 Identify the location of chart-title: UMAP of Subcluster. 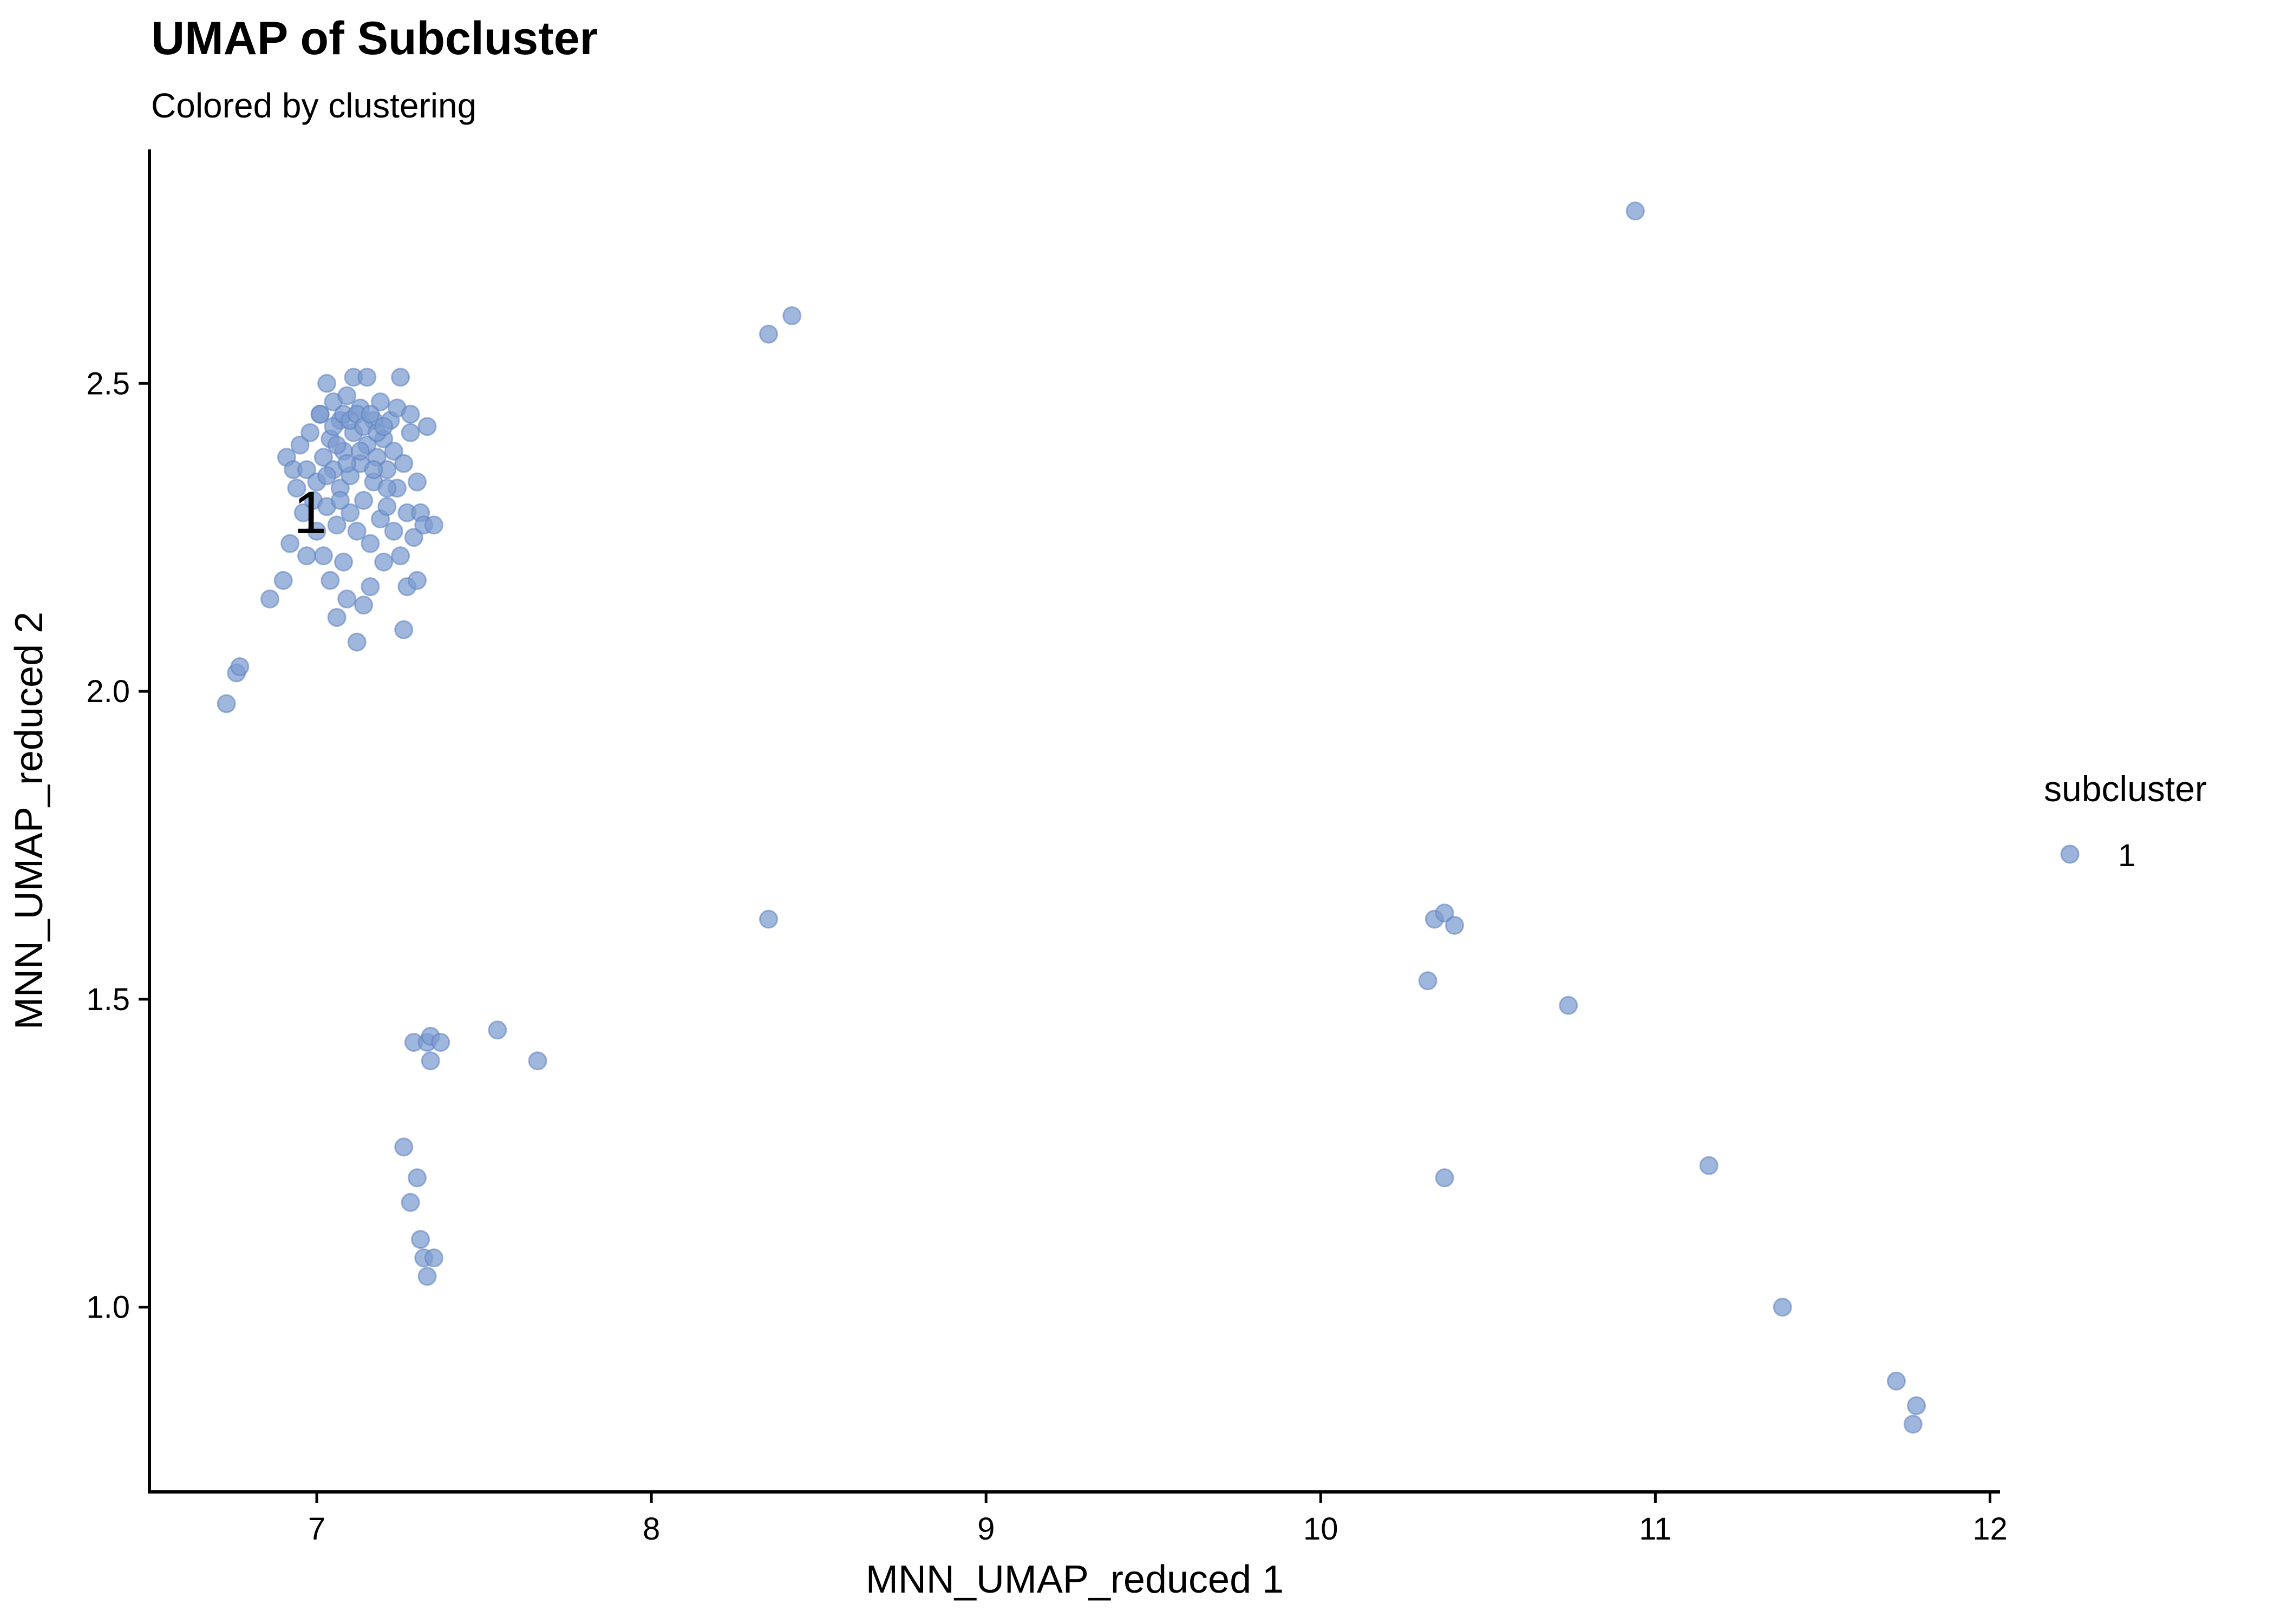
(375, 38).